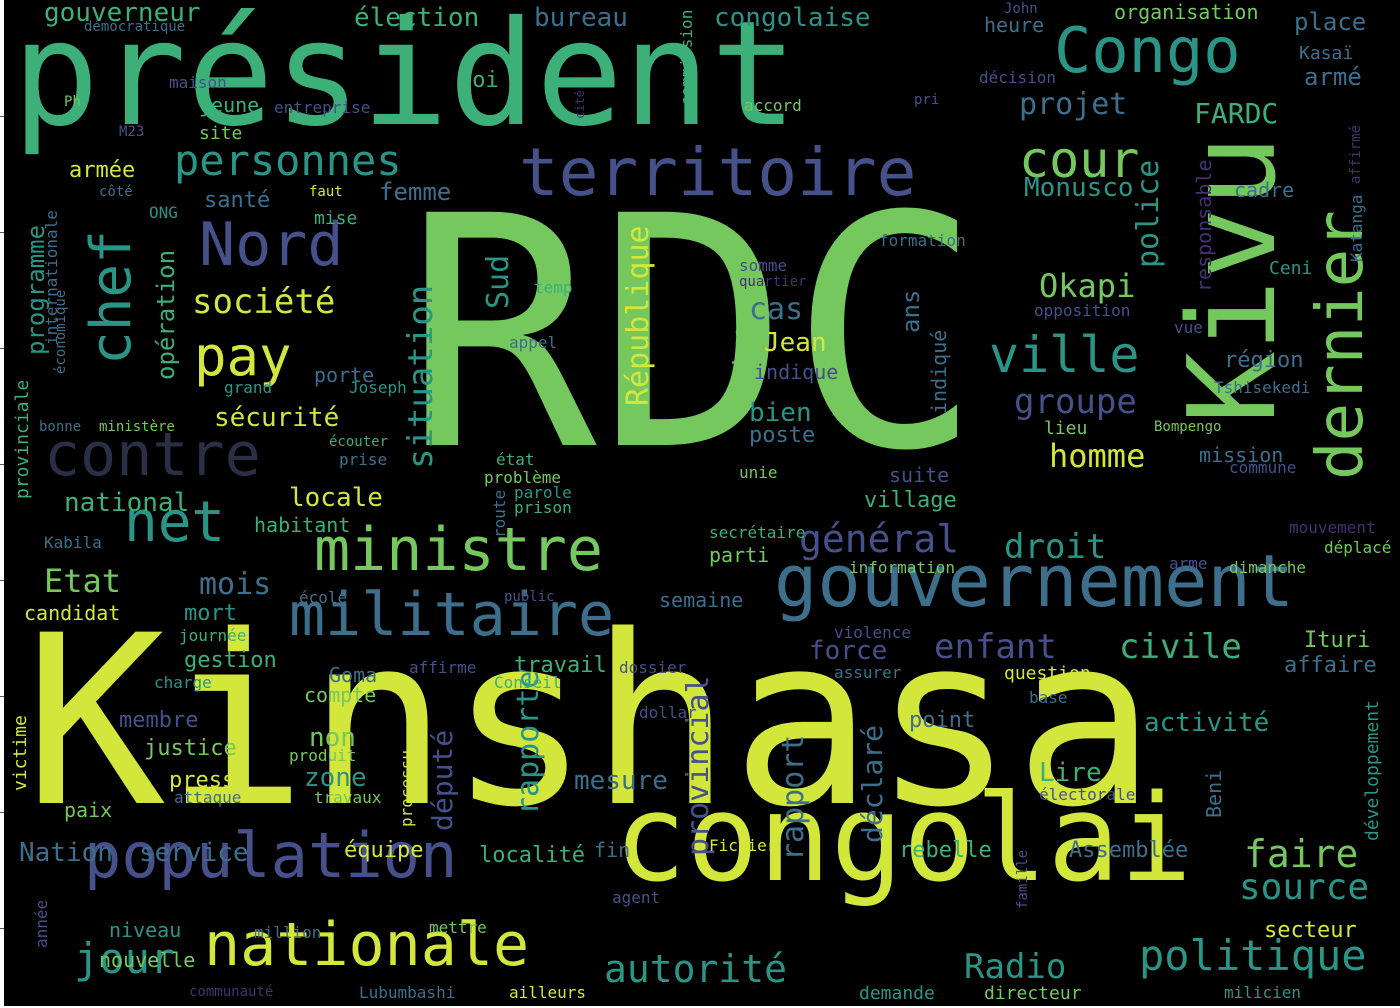 The image size is (1400, 1008). What do you see at coordinates (378, 387) in the screenshot?
I see `word-93: Joseph` at bounding box center [378, 387].